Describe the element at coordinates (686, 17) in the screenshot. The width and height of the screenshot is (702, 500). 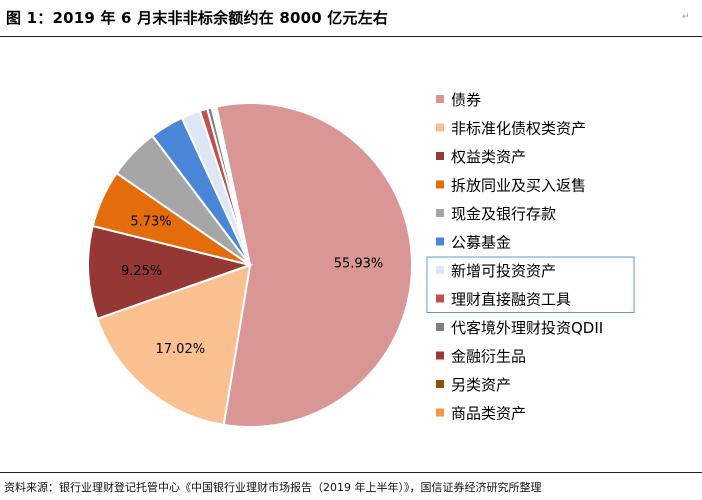
I see `paragraph-mark: ↵` at that location.